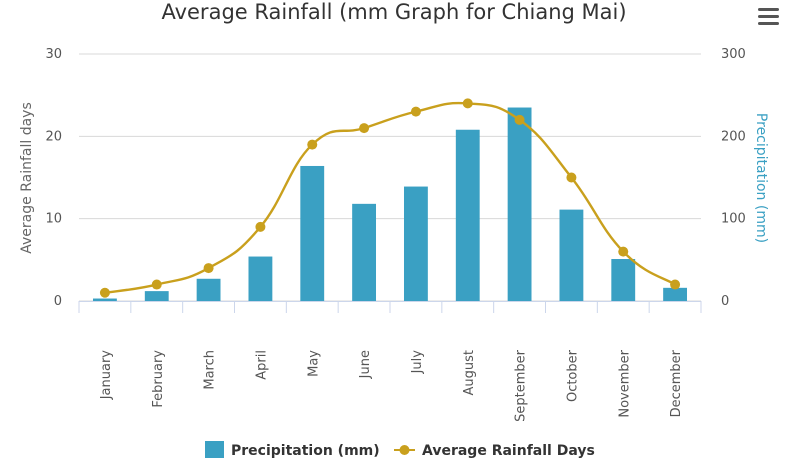  Describe the element at coordinates (733, 219) in the screenshot. I see `right-tick-label: 100` at that location.